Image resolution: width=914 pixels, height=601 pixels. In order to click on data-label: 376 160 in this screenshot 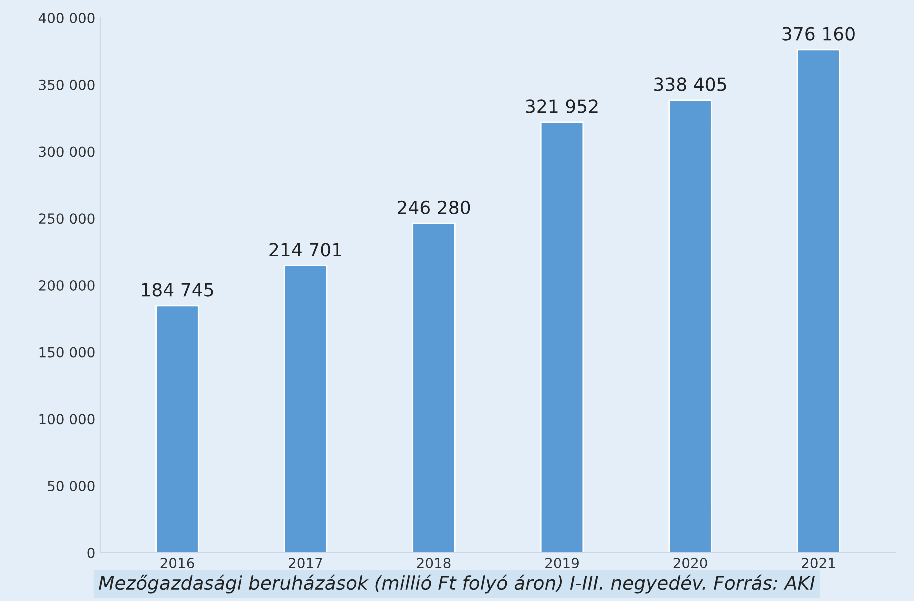, I will do `click(818, 34)`.